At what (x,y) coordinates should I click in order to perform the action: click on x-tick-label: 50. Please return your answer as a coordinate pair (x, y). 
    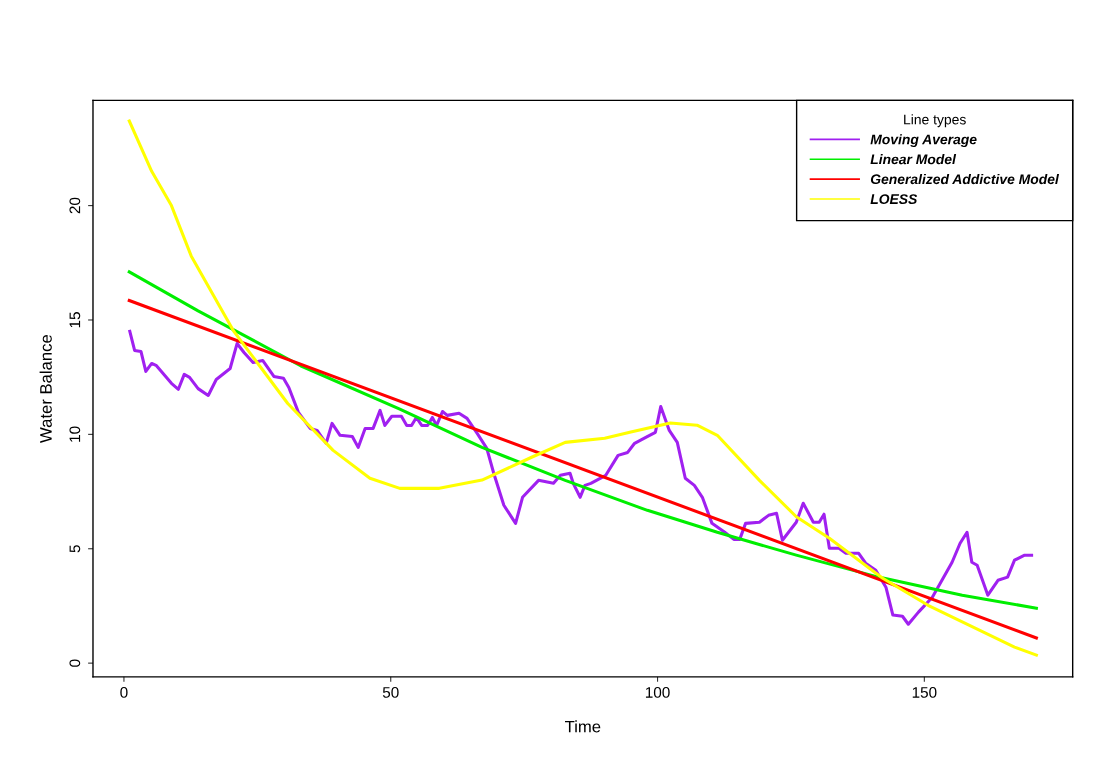
    Looking at the image, I should click on (390, 692).